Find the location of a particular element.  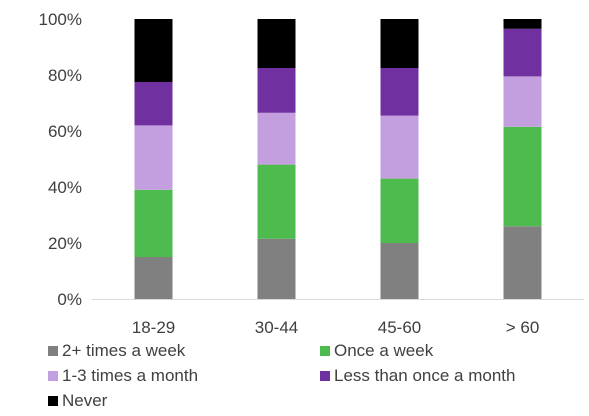

legend-item-never: Never is located at coordinates (77, 401).